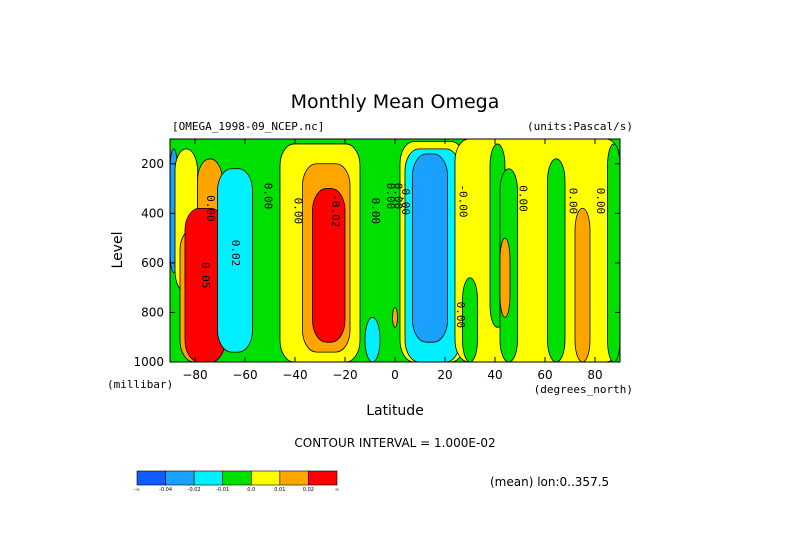 Image resolution: width=789 pixels, height=558 pixels. Describe the element at coordinates (279, 490) in the screenshot. I see `colorbar-label: 0.01` at that location.